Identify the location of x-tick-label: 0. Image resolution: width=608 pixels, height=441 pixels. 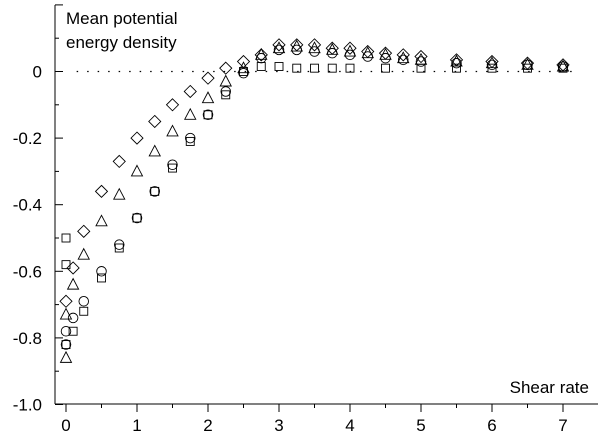
(65, 425).